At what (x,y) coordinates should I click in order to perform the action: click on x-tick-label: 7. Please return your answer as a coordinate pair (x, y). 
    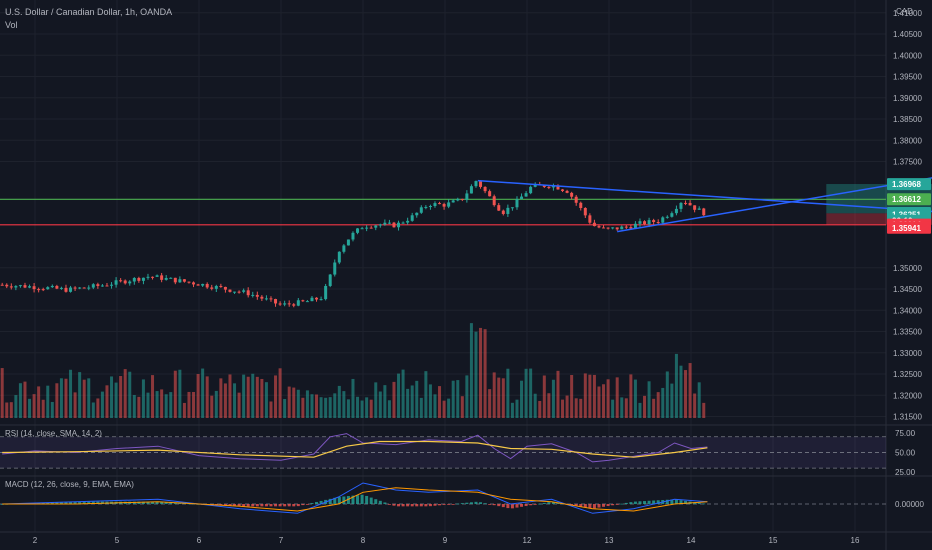
    Looking at the image, I should click on (281, 540).